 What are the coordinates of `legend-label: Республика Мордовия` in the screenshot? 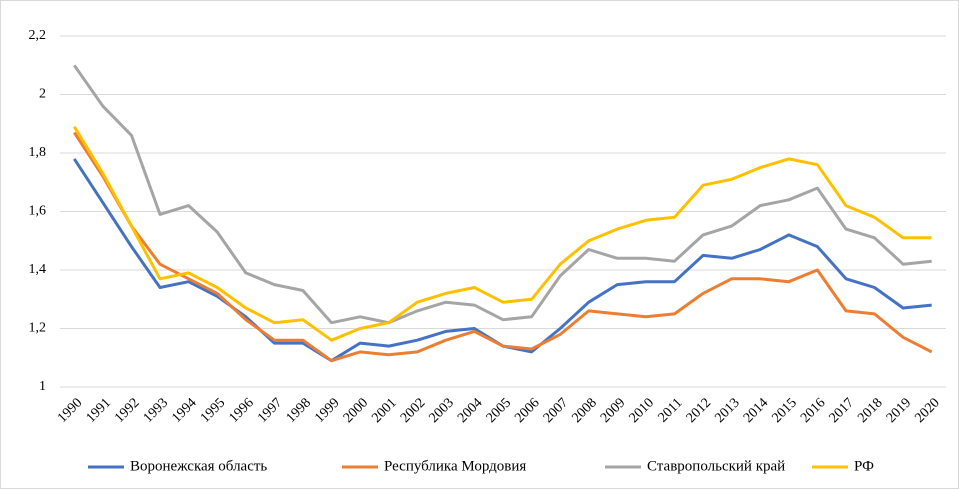 It's located at (455, 466).